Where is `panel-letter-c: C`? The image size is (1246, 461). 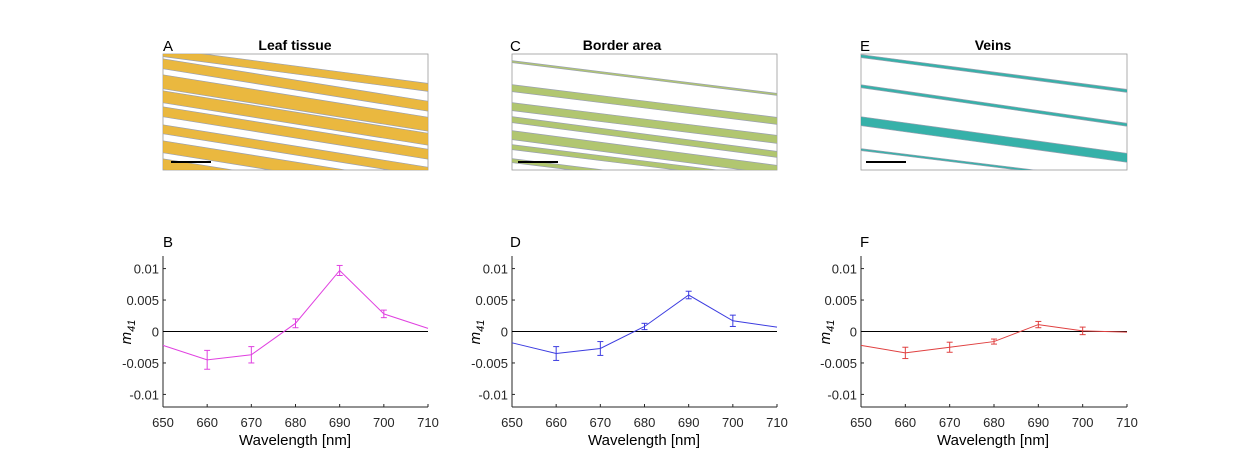 panel-letter-c: C is located at coordinates (515, 46).